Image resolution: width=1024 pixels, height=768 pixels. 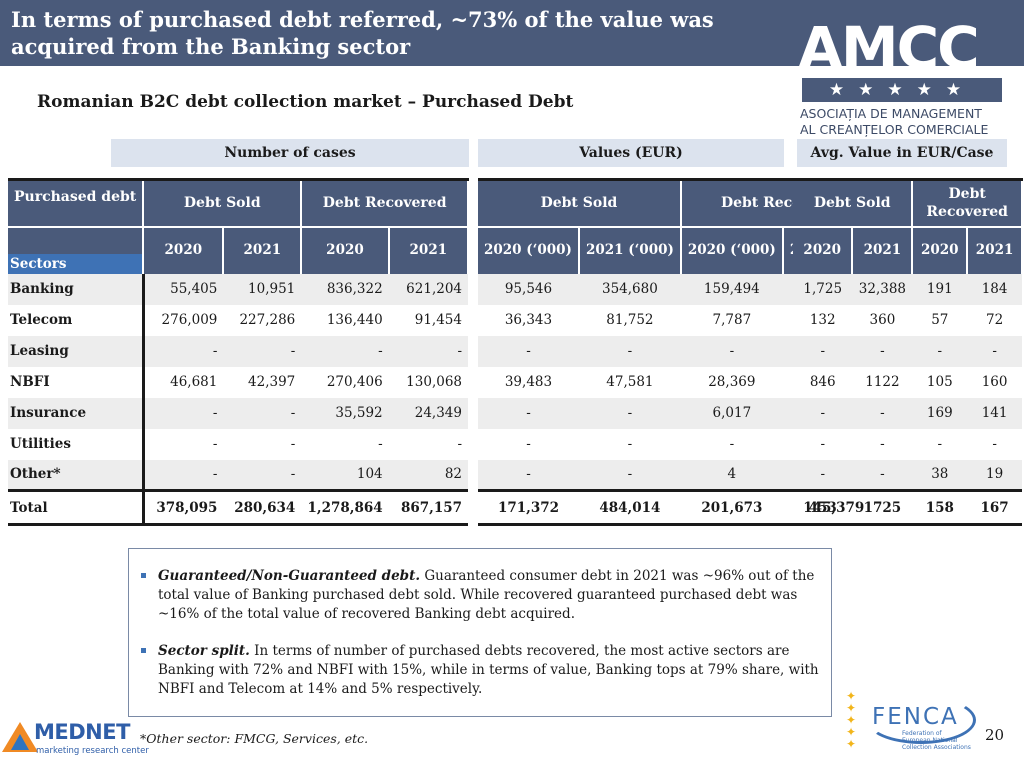 I want to click on amcc-logo-line1: ASOCIAȚIA DE MANAGEMENT, so click(x=891, y=113).